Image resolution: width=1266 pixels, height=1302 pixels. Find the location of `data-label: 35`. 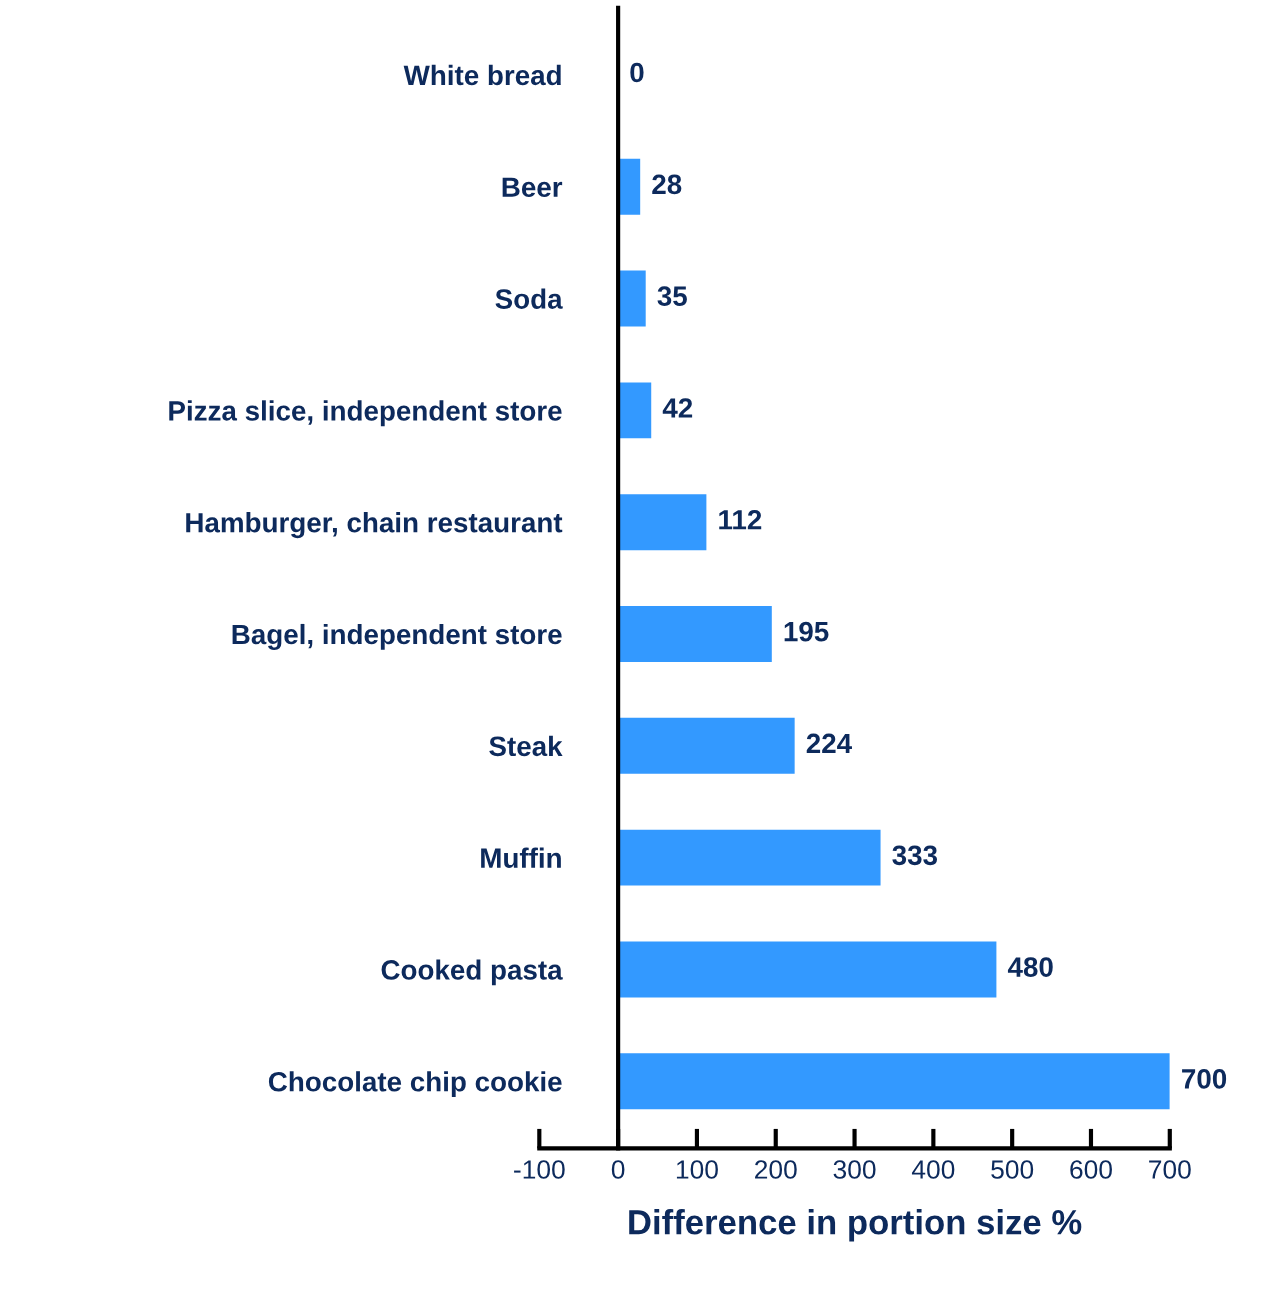

data-label: 35 is located at coordinates (672, 296).